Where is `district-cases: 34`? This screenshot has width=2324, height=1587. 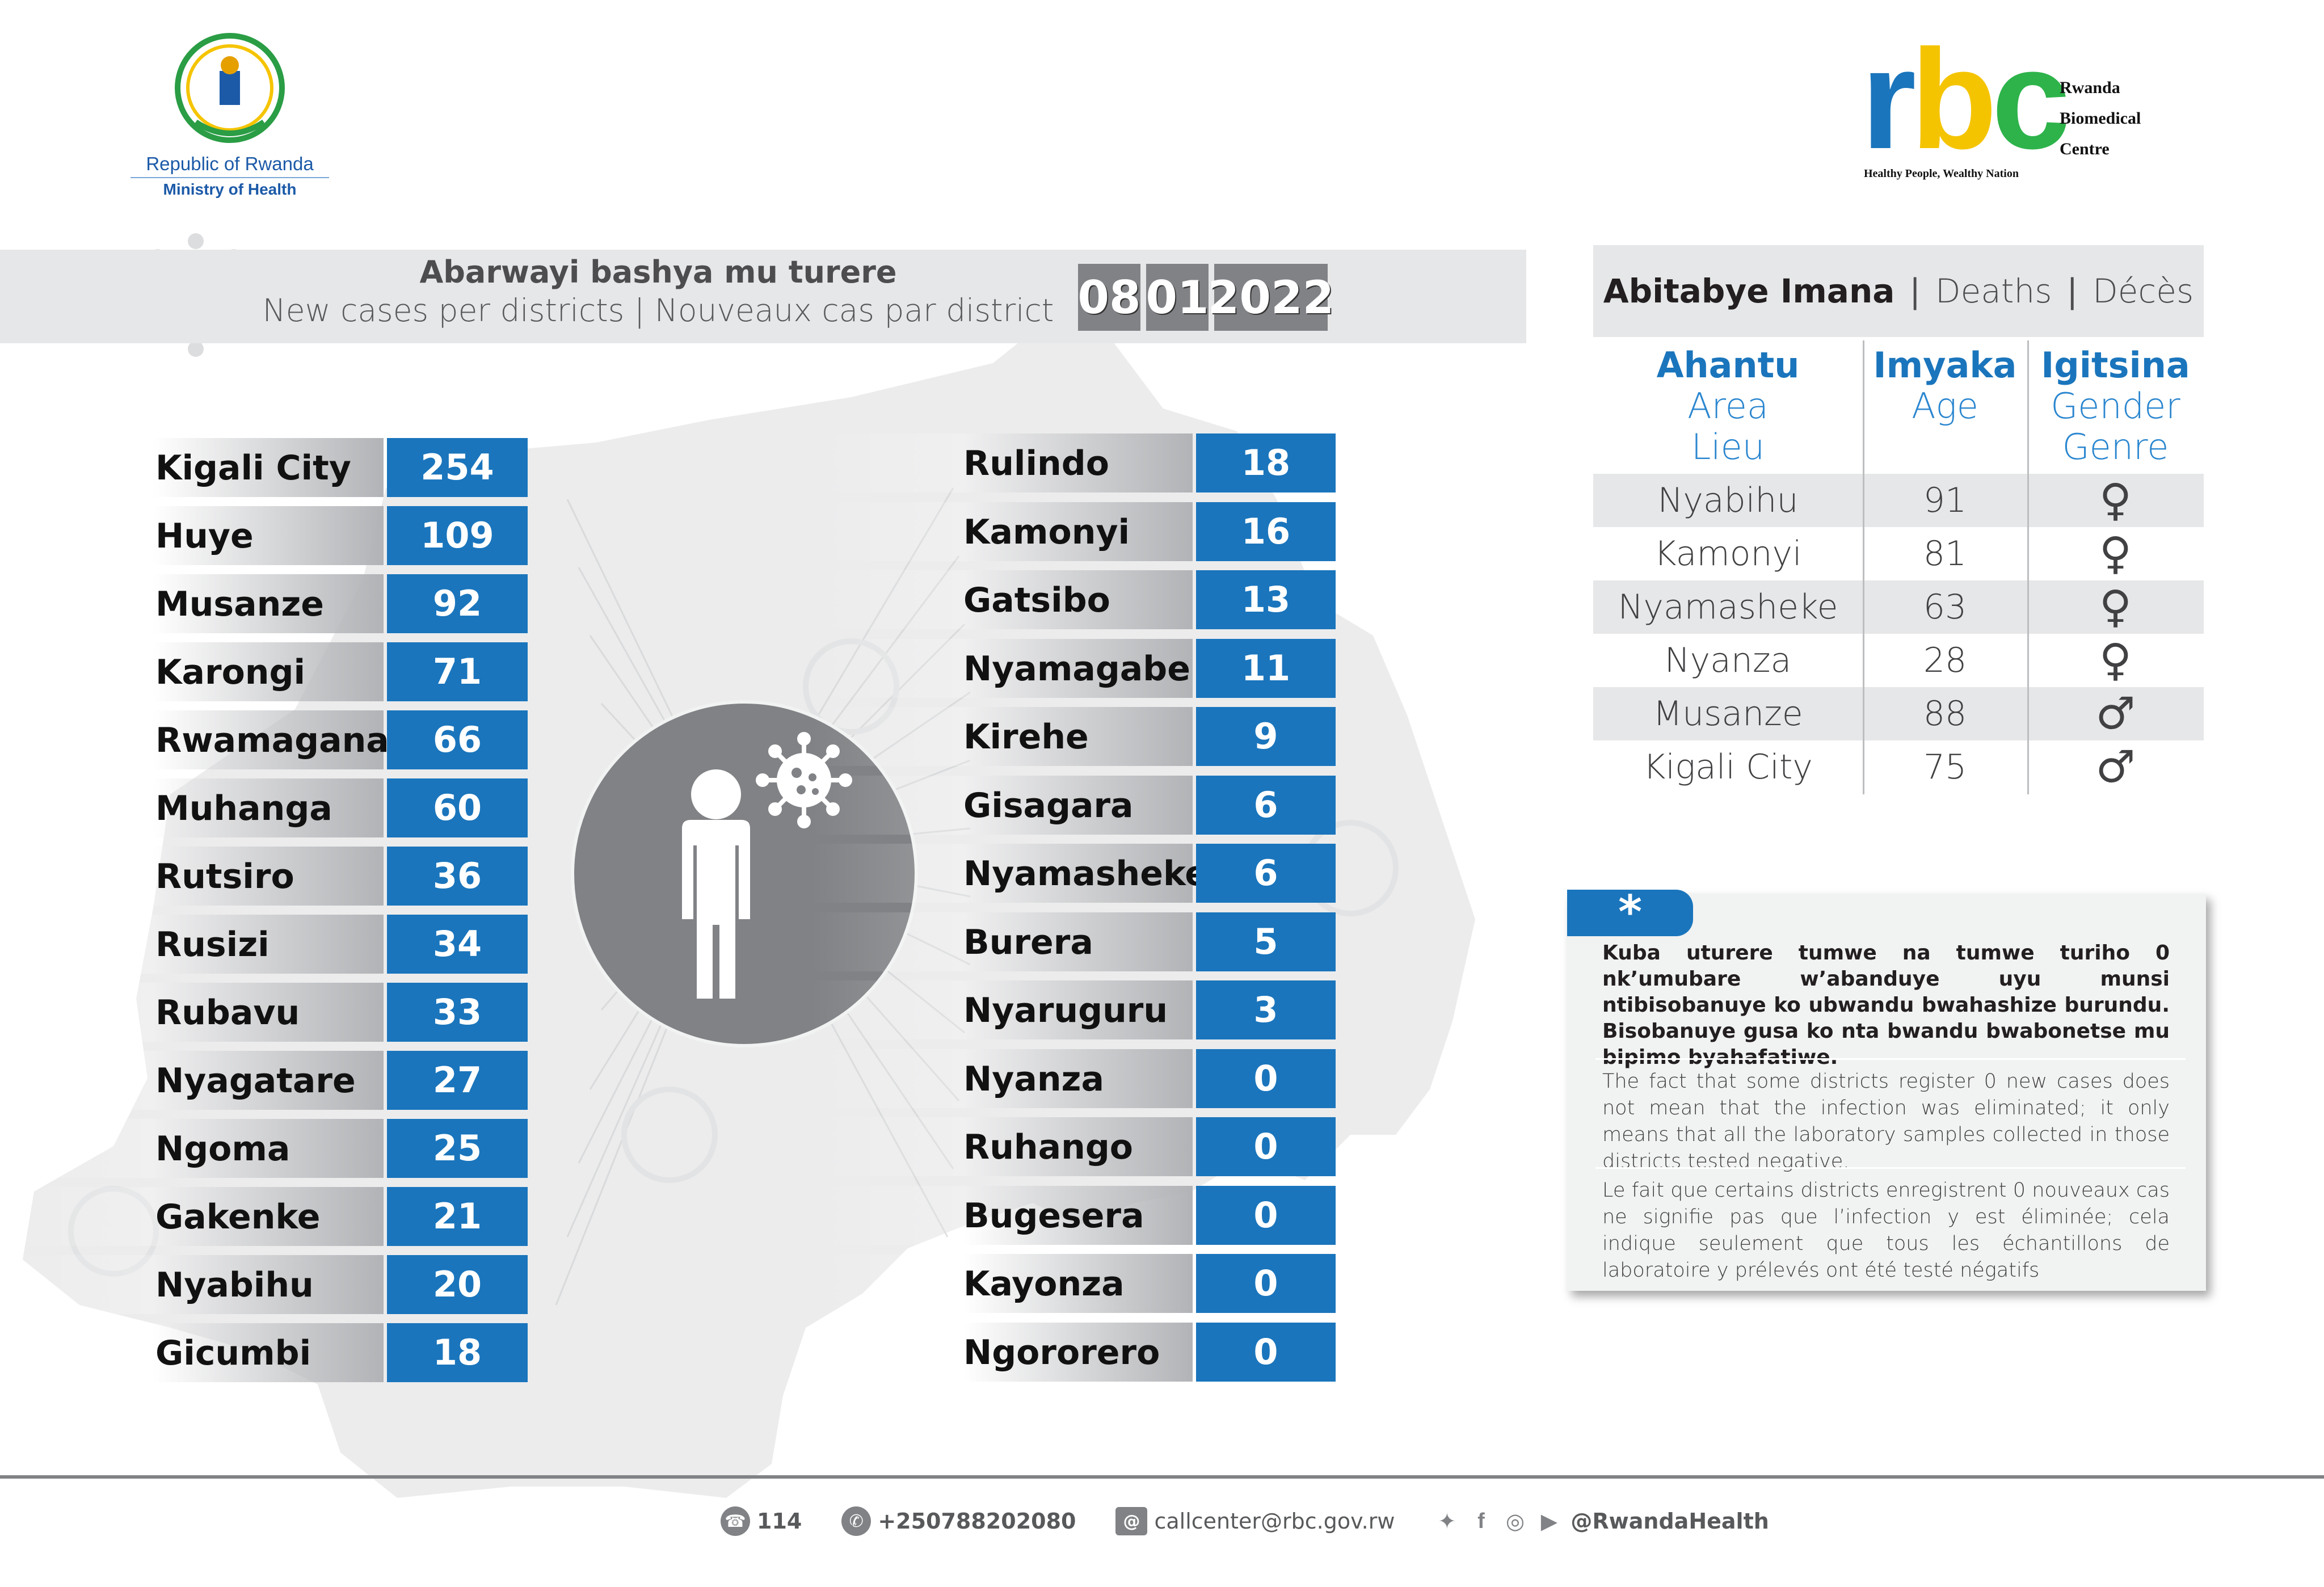 district-cases: 34 is located at coordinates (458, 944).